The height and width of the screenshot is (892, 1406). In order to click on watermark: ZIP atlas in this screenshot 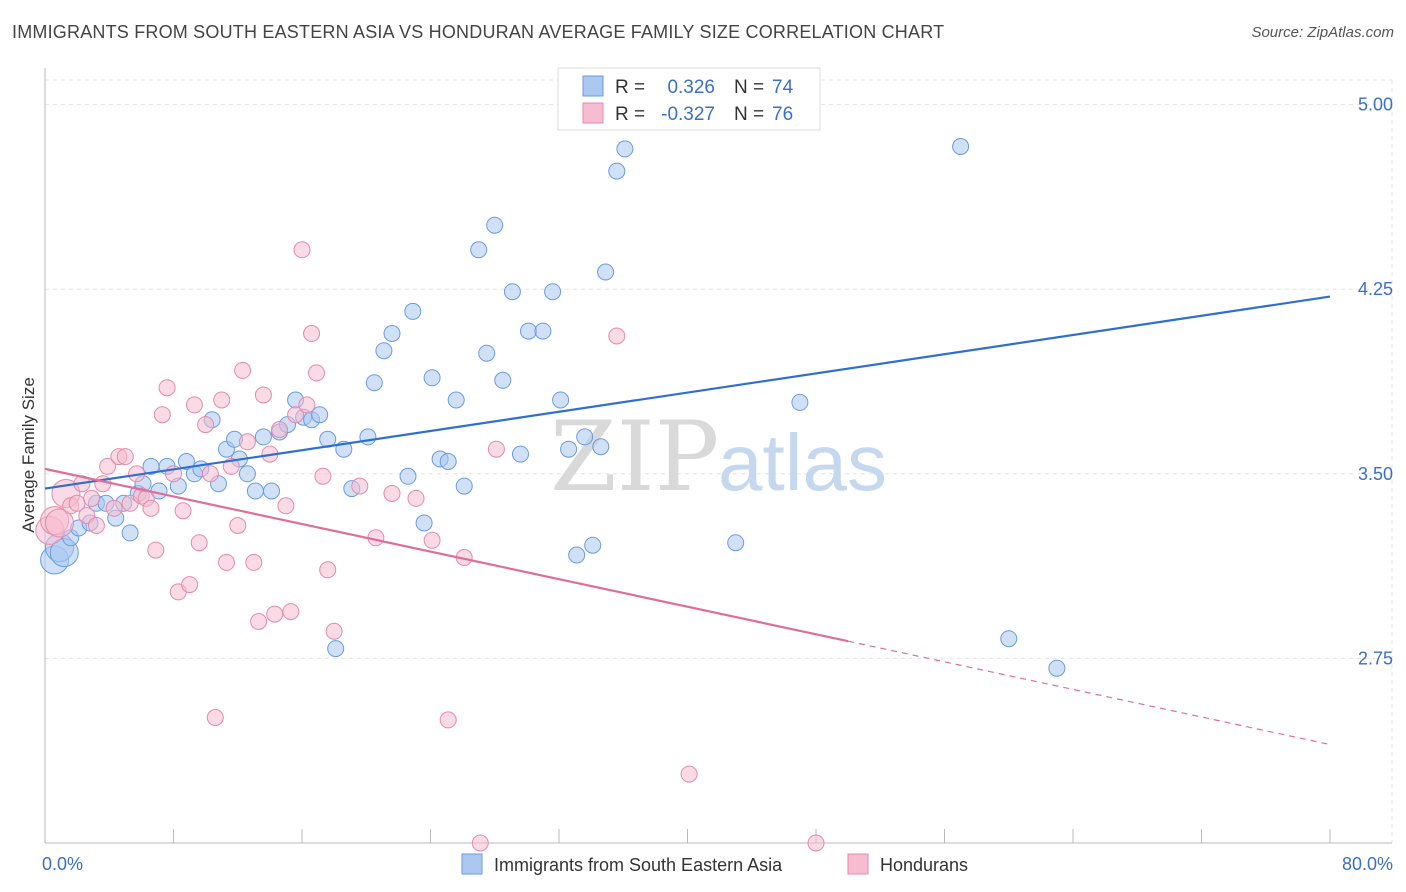, I will do `click(718, 457)`.